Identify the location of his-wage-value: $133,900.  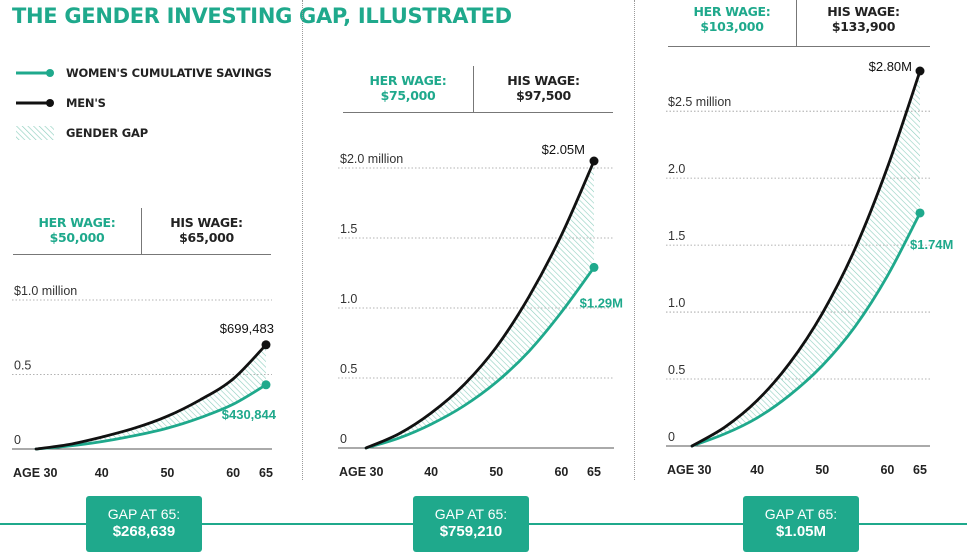
(863, 26).